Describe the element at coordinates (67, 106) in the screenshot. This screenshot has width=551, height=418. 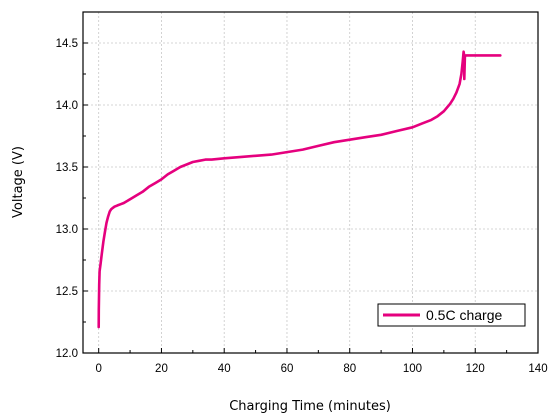
I see `y-tick-label: 14.0` at that location.